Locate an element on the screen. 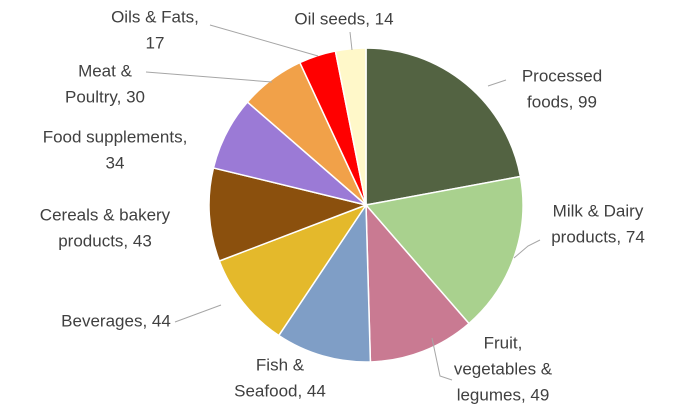 The width and height of the screenshot is (673, 411). data-label: Beverages, 44 is located at coordinates (116, 320).